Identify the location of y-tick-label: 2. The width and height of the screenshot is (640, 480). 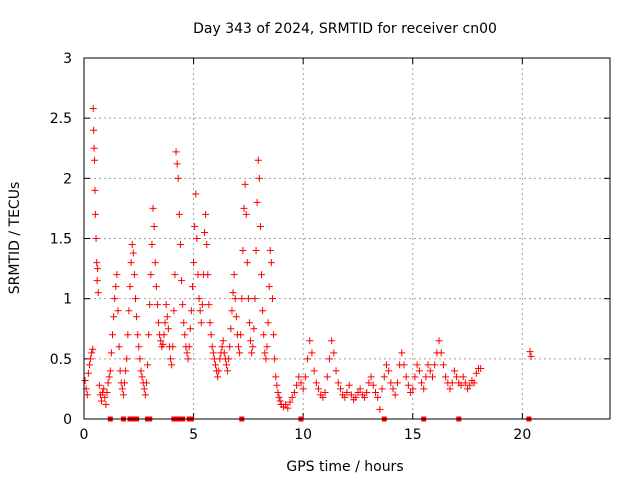
(67, 179).